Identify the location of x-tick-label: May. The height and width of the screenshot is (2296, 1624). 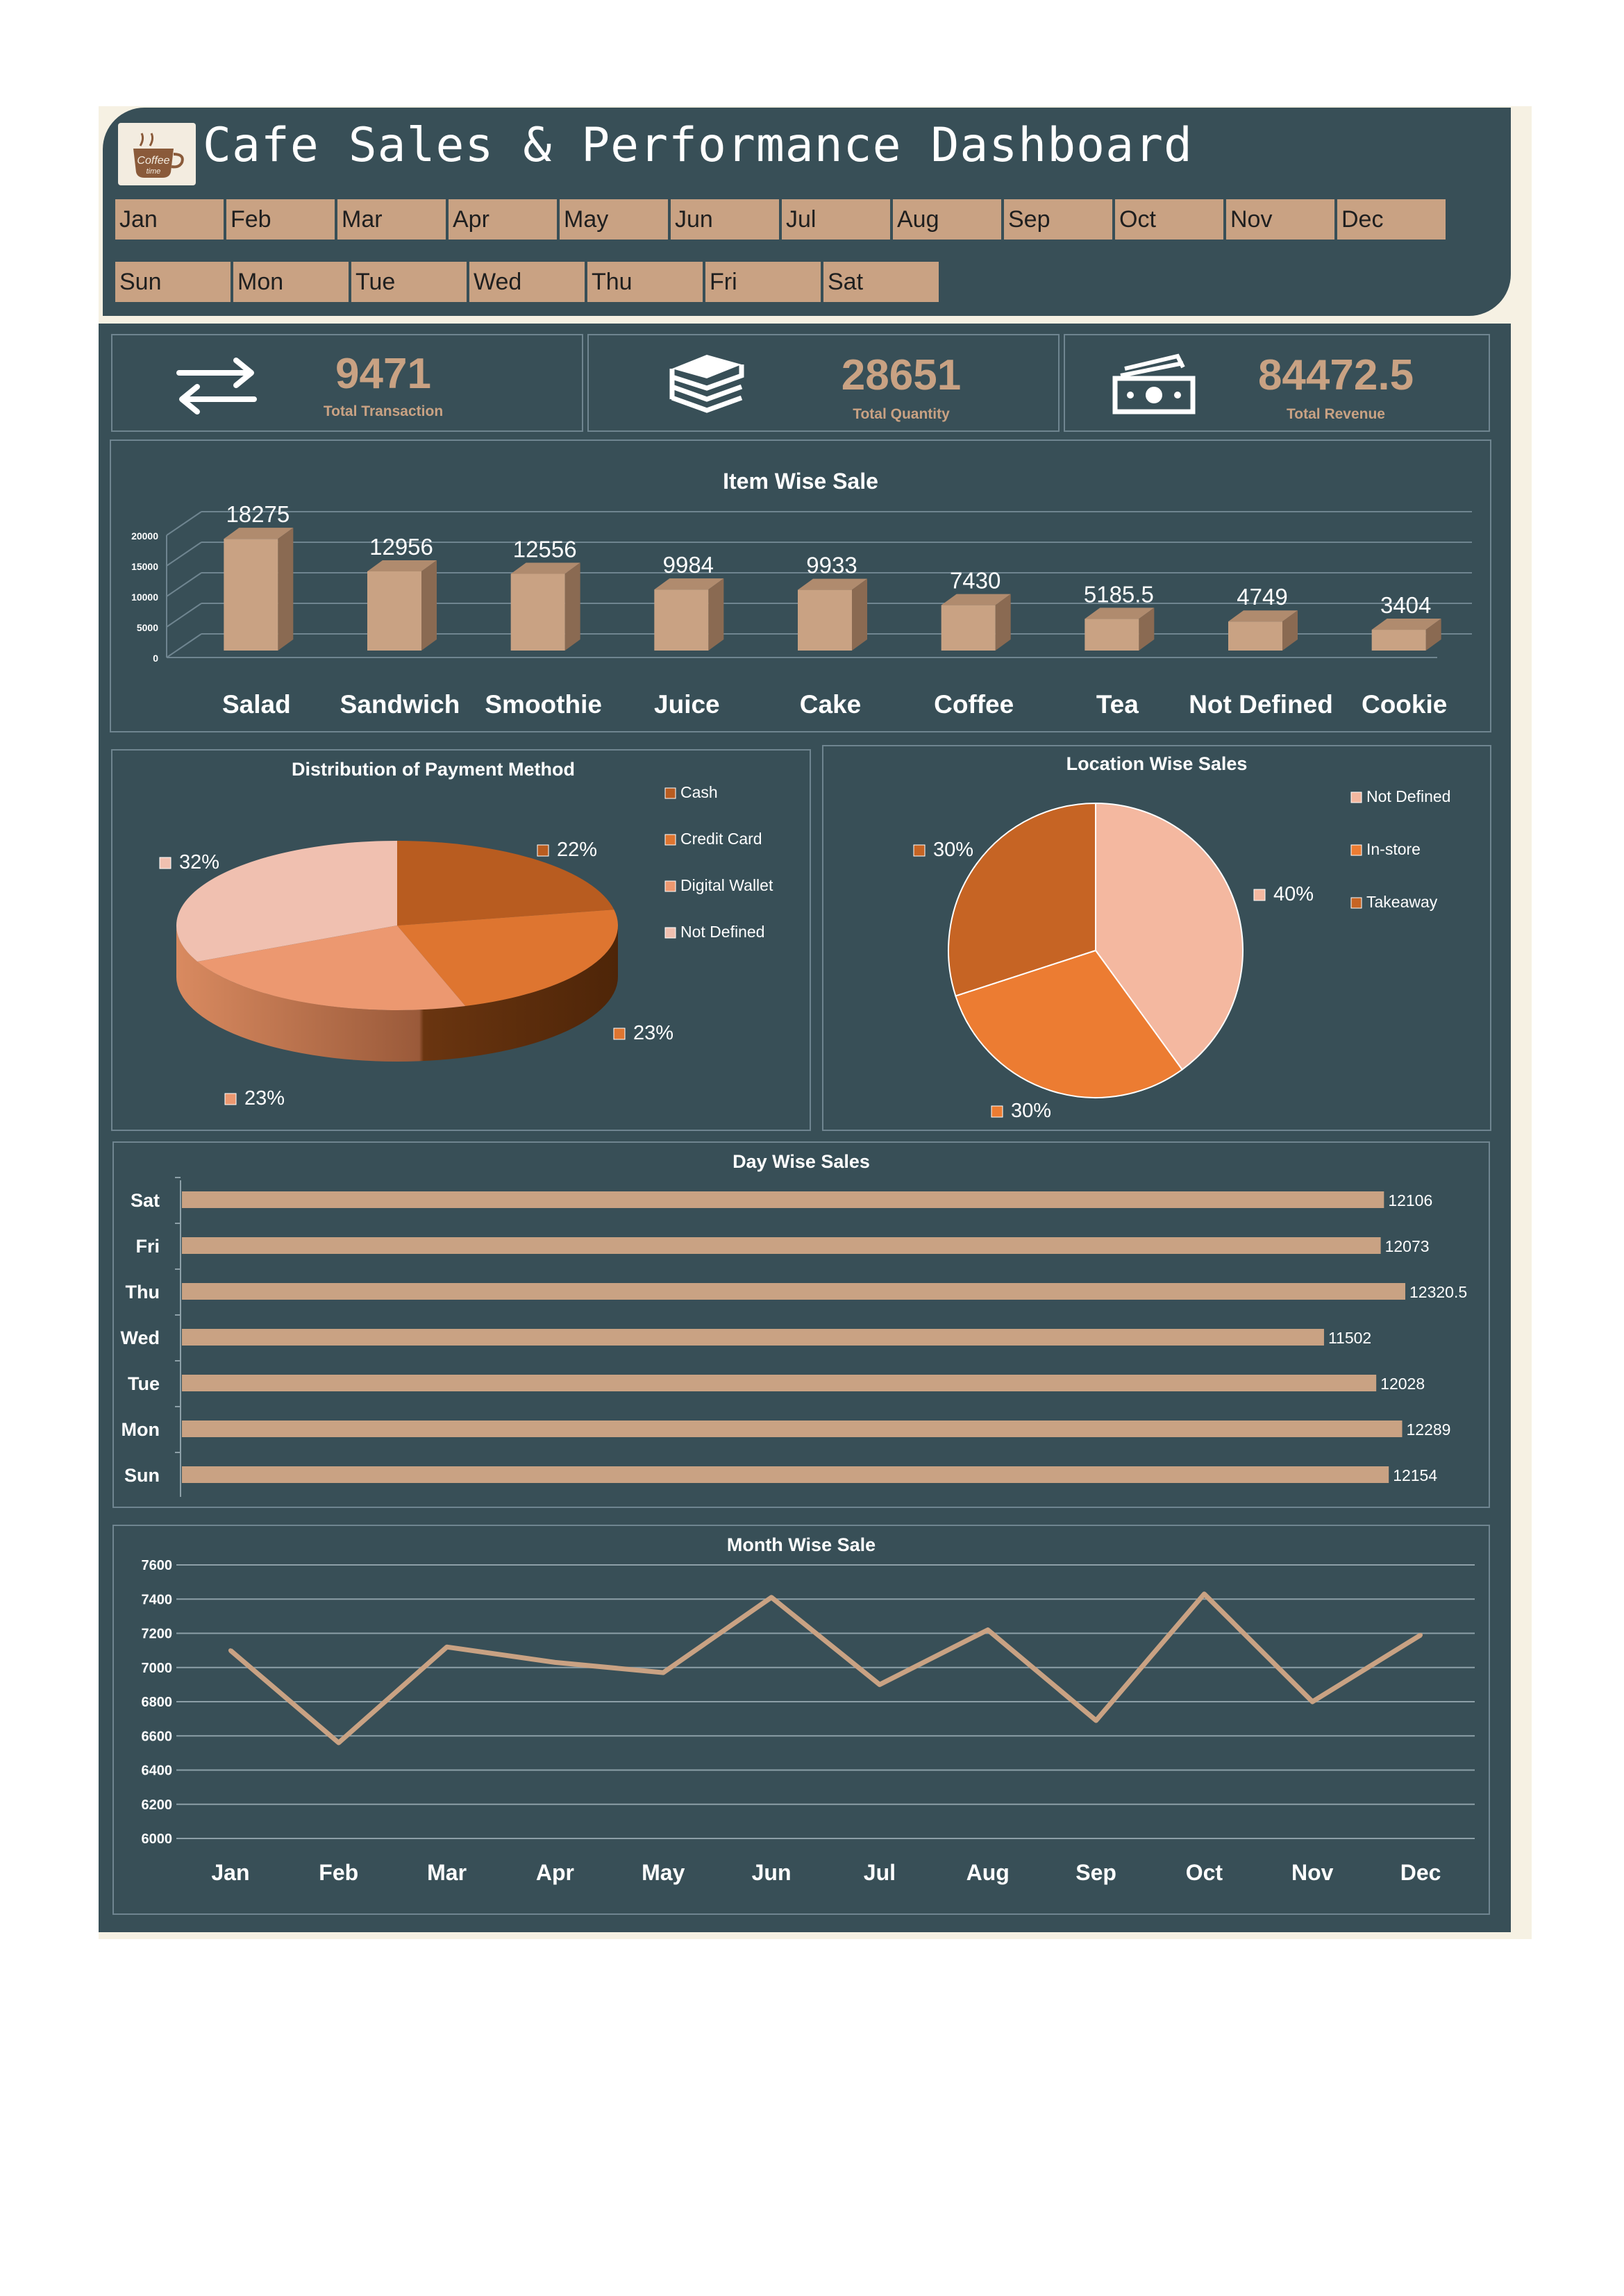
(663, 1872).